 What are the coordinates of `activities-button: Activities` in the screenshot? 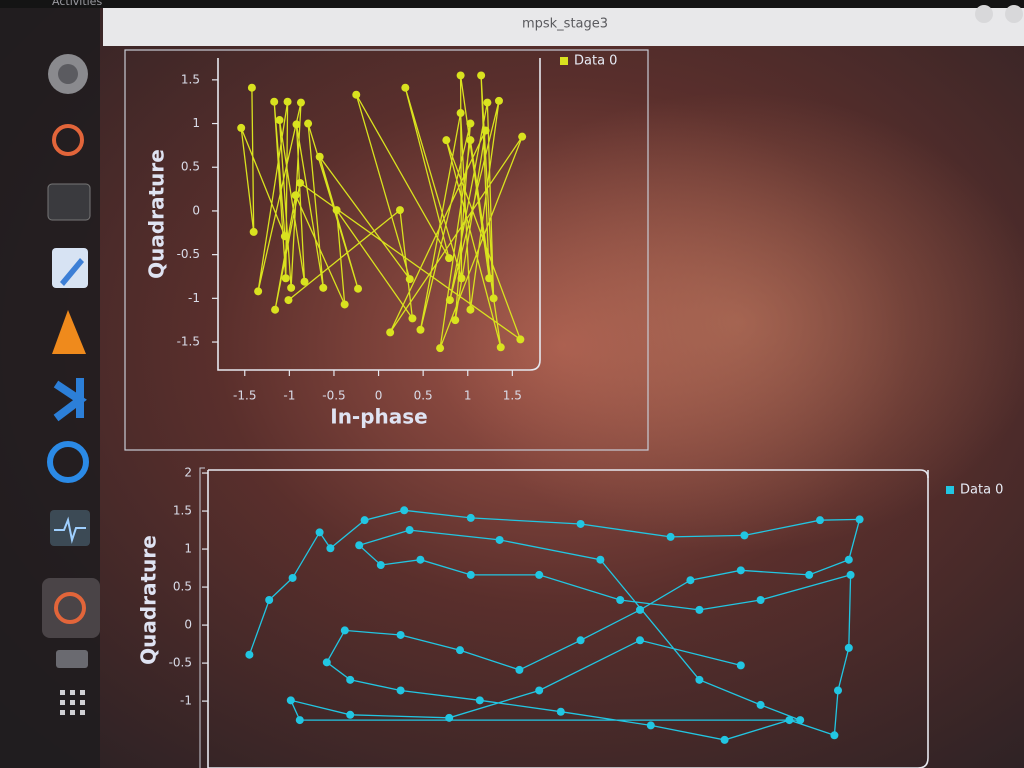 It's located at (77, 4).